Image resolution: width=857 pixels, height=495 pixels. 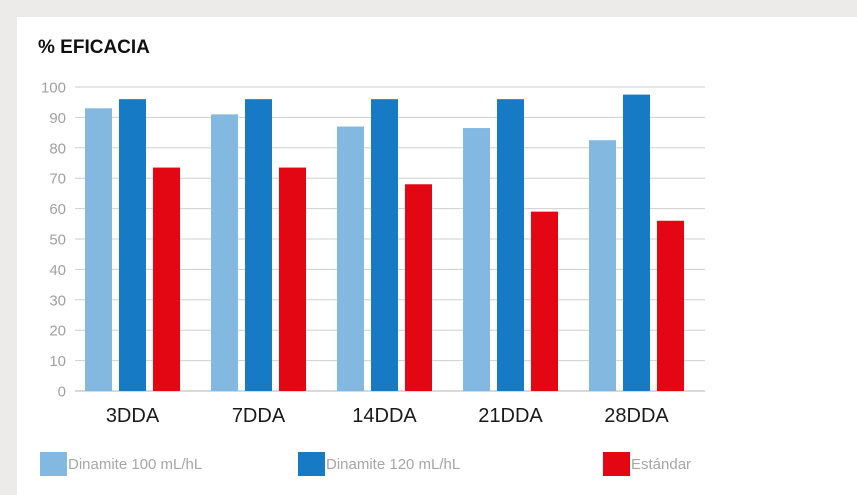 What do you see at coordinates (57, 361) in the screenshot?
I see `y-tick-label: 10` at bounding box center [57, 361].